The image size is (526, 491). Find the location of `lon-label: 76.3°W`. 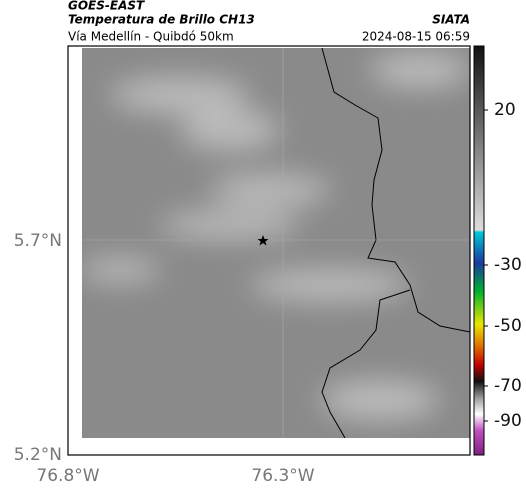

lon-label: 76.3°W is located at coordinates (282, 476).